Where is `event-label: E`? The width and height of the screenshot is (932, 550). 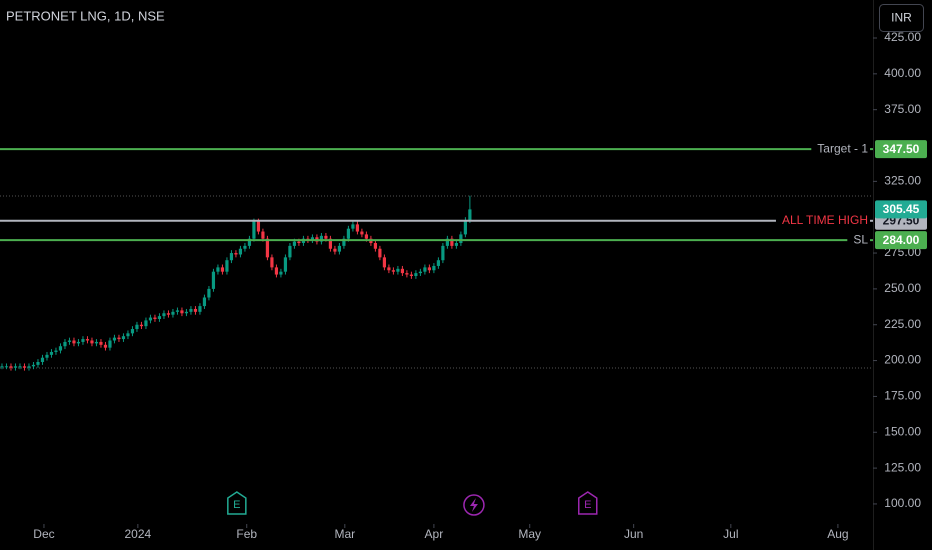 event-label: E is located at coordinates (236, 505).